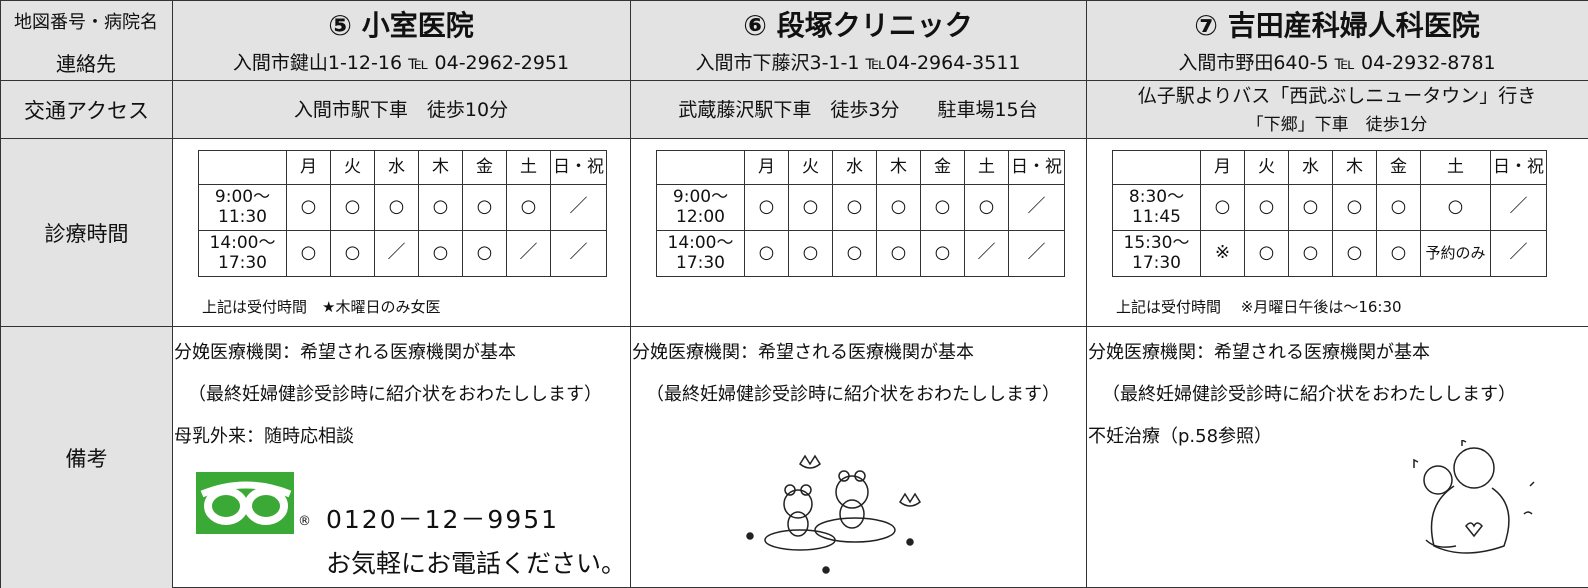  I want to click on access-text: 「下郷」下車 徒歩1分, so click(1337, 125).